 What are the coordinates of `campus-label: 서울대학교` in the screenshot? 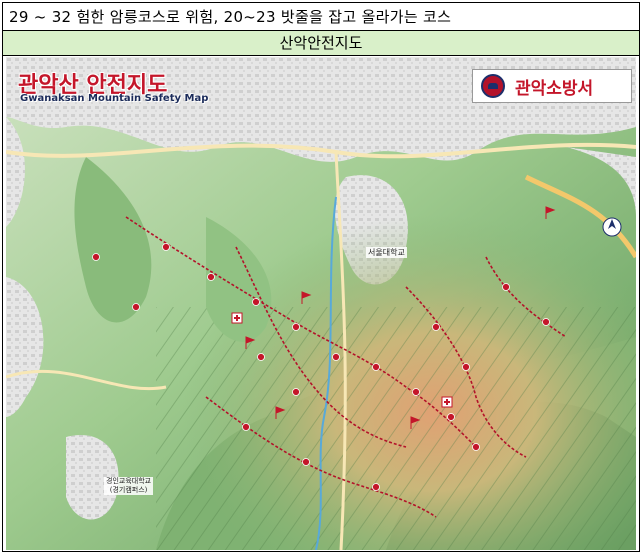 It's located at (386, 252).